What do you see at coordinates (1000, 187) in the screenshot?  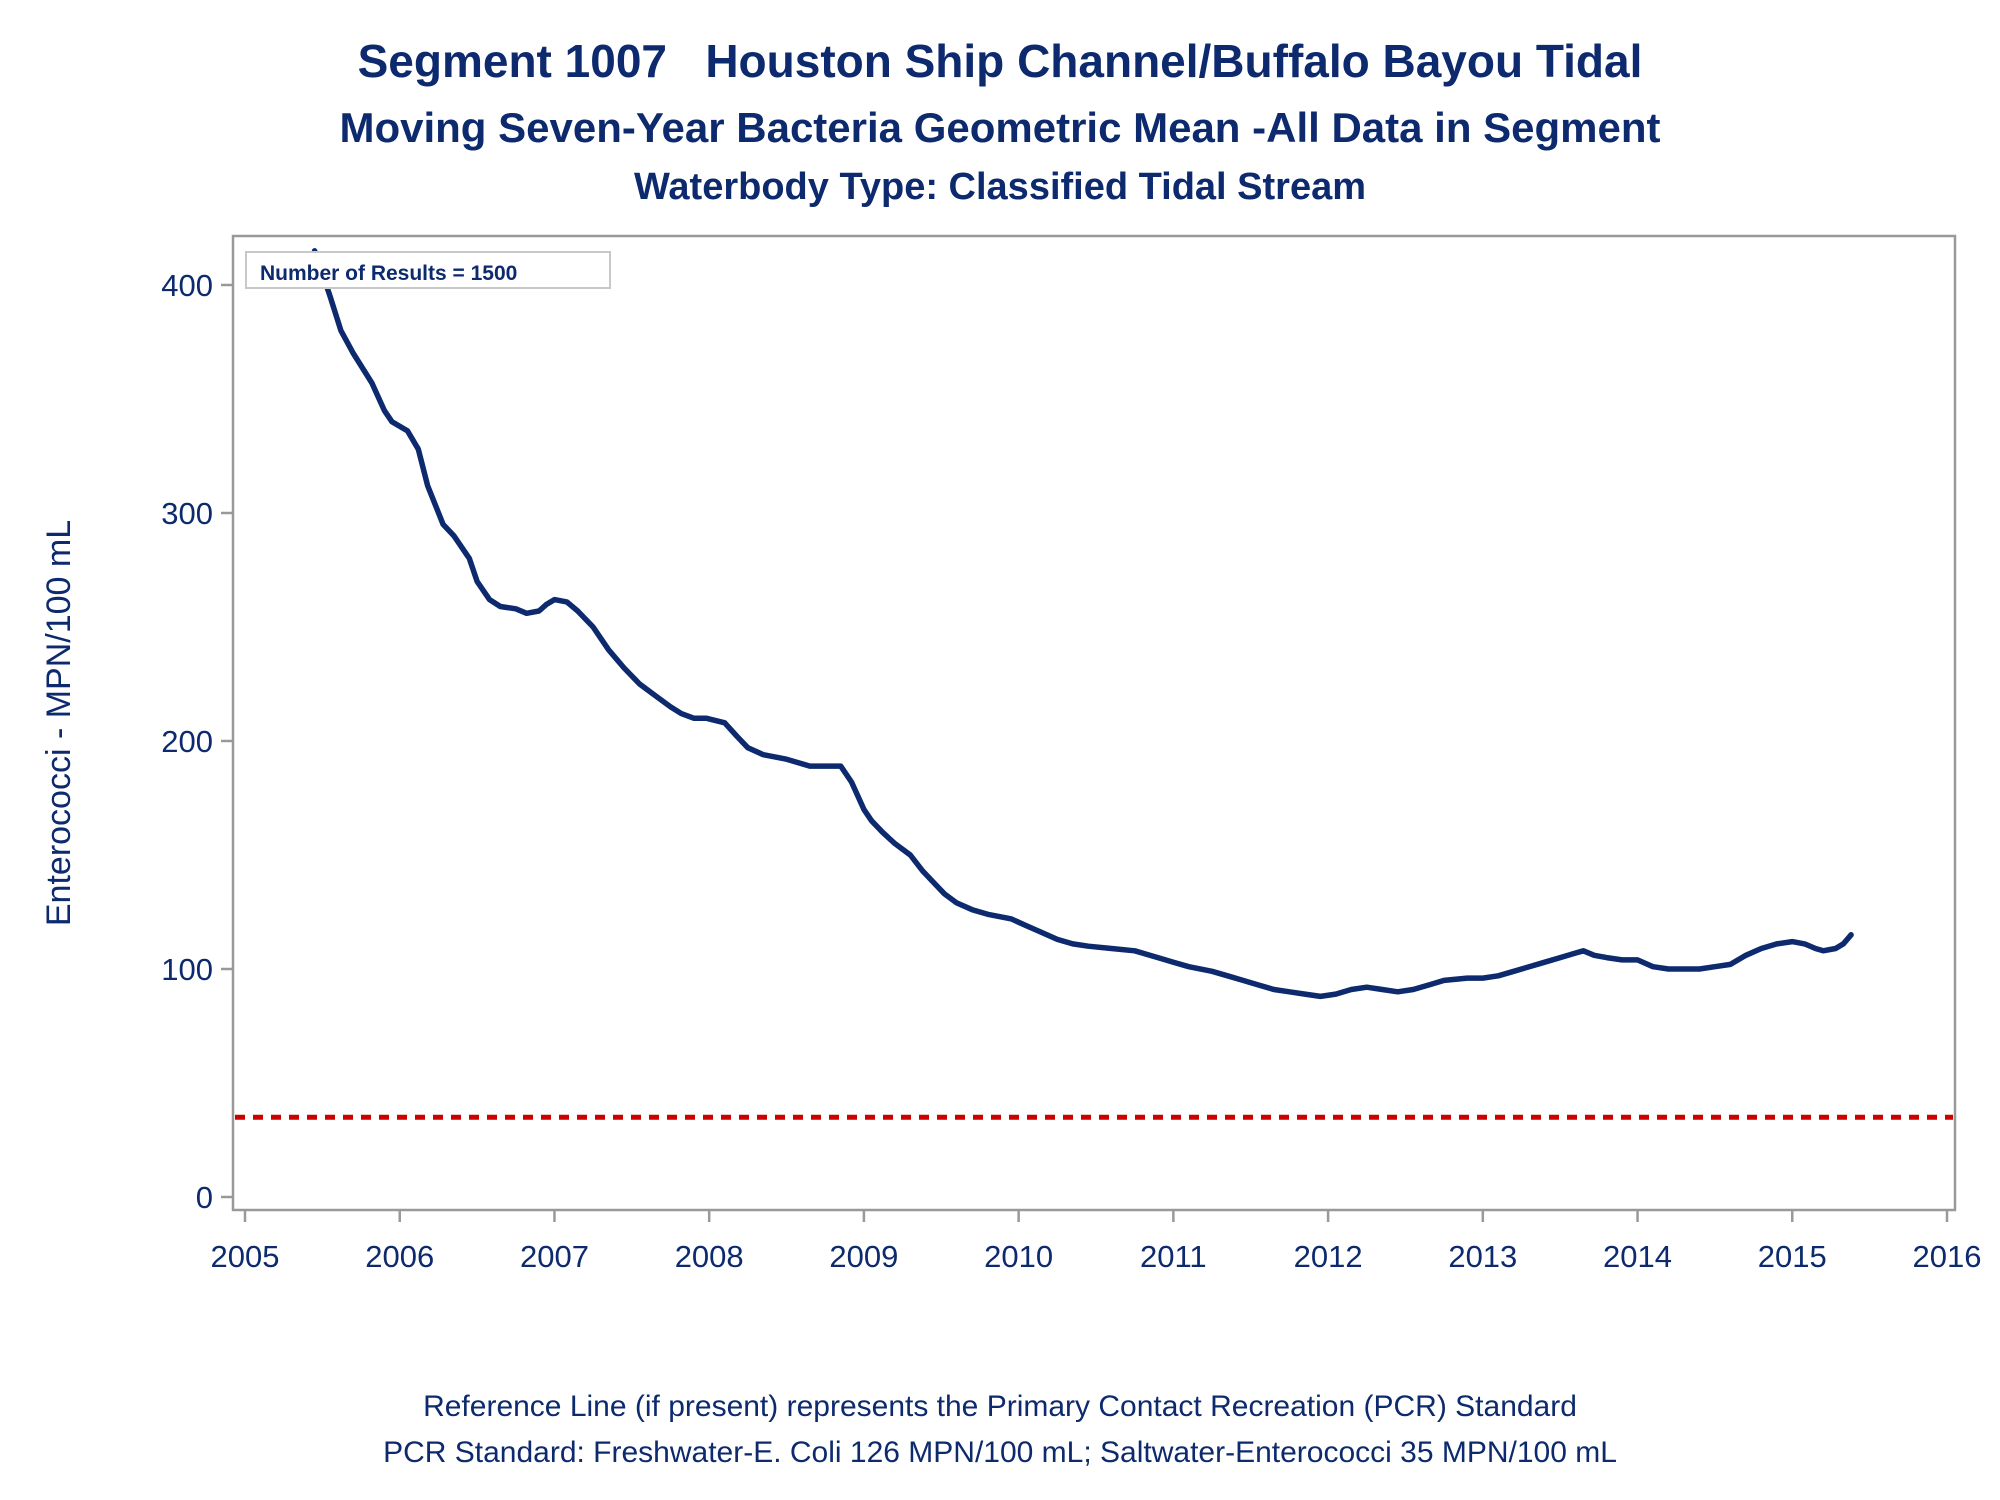 I see `chart-waterbody-type: Waterbody Type: Classified Tidal Stream` at bounding box center [1000, 187].